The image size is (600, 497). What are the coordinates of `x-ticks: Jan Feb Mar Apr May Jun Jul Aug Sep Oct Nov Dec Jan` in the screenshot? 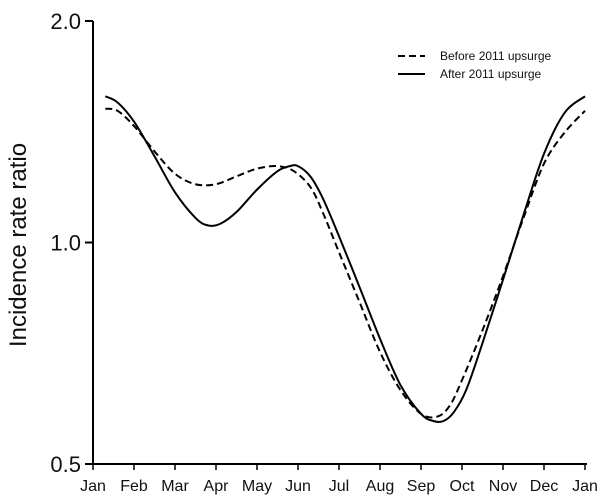 It's located at (339, 479).